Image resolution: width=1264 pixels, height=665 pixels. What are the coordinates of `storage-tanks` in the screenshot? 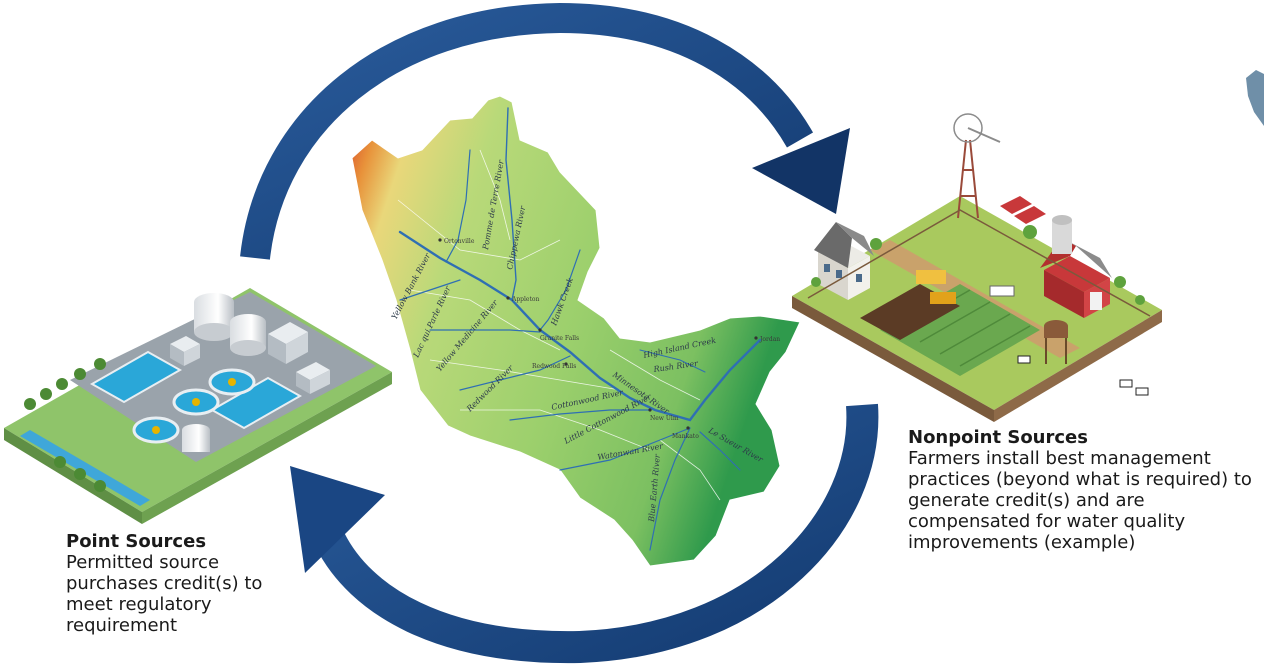 It's located at (224, 372).